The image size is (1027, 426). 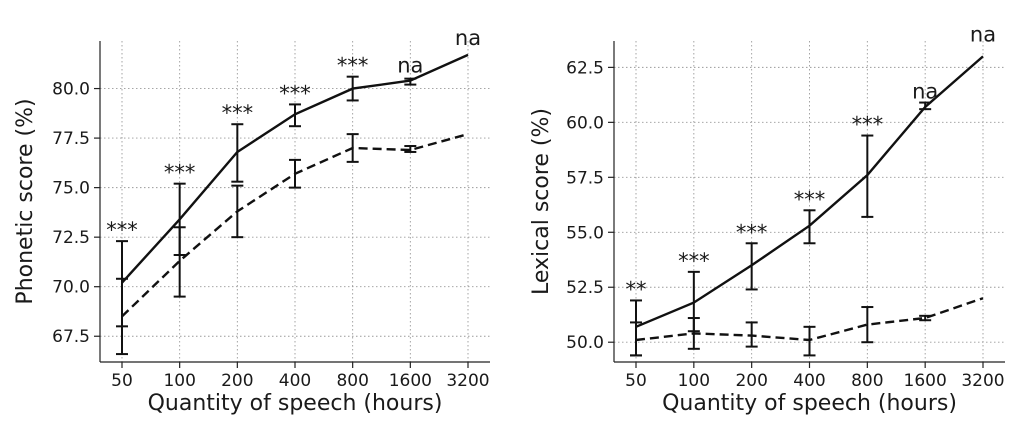 I want to click on y-tick-label: 62.5, so click(x=585, y=68).